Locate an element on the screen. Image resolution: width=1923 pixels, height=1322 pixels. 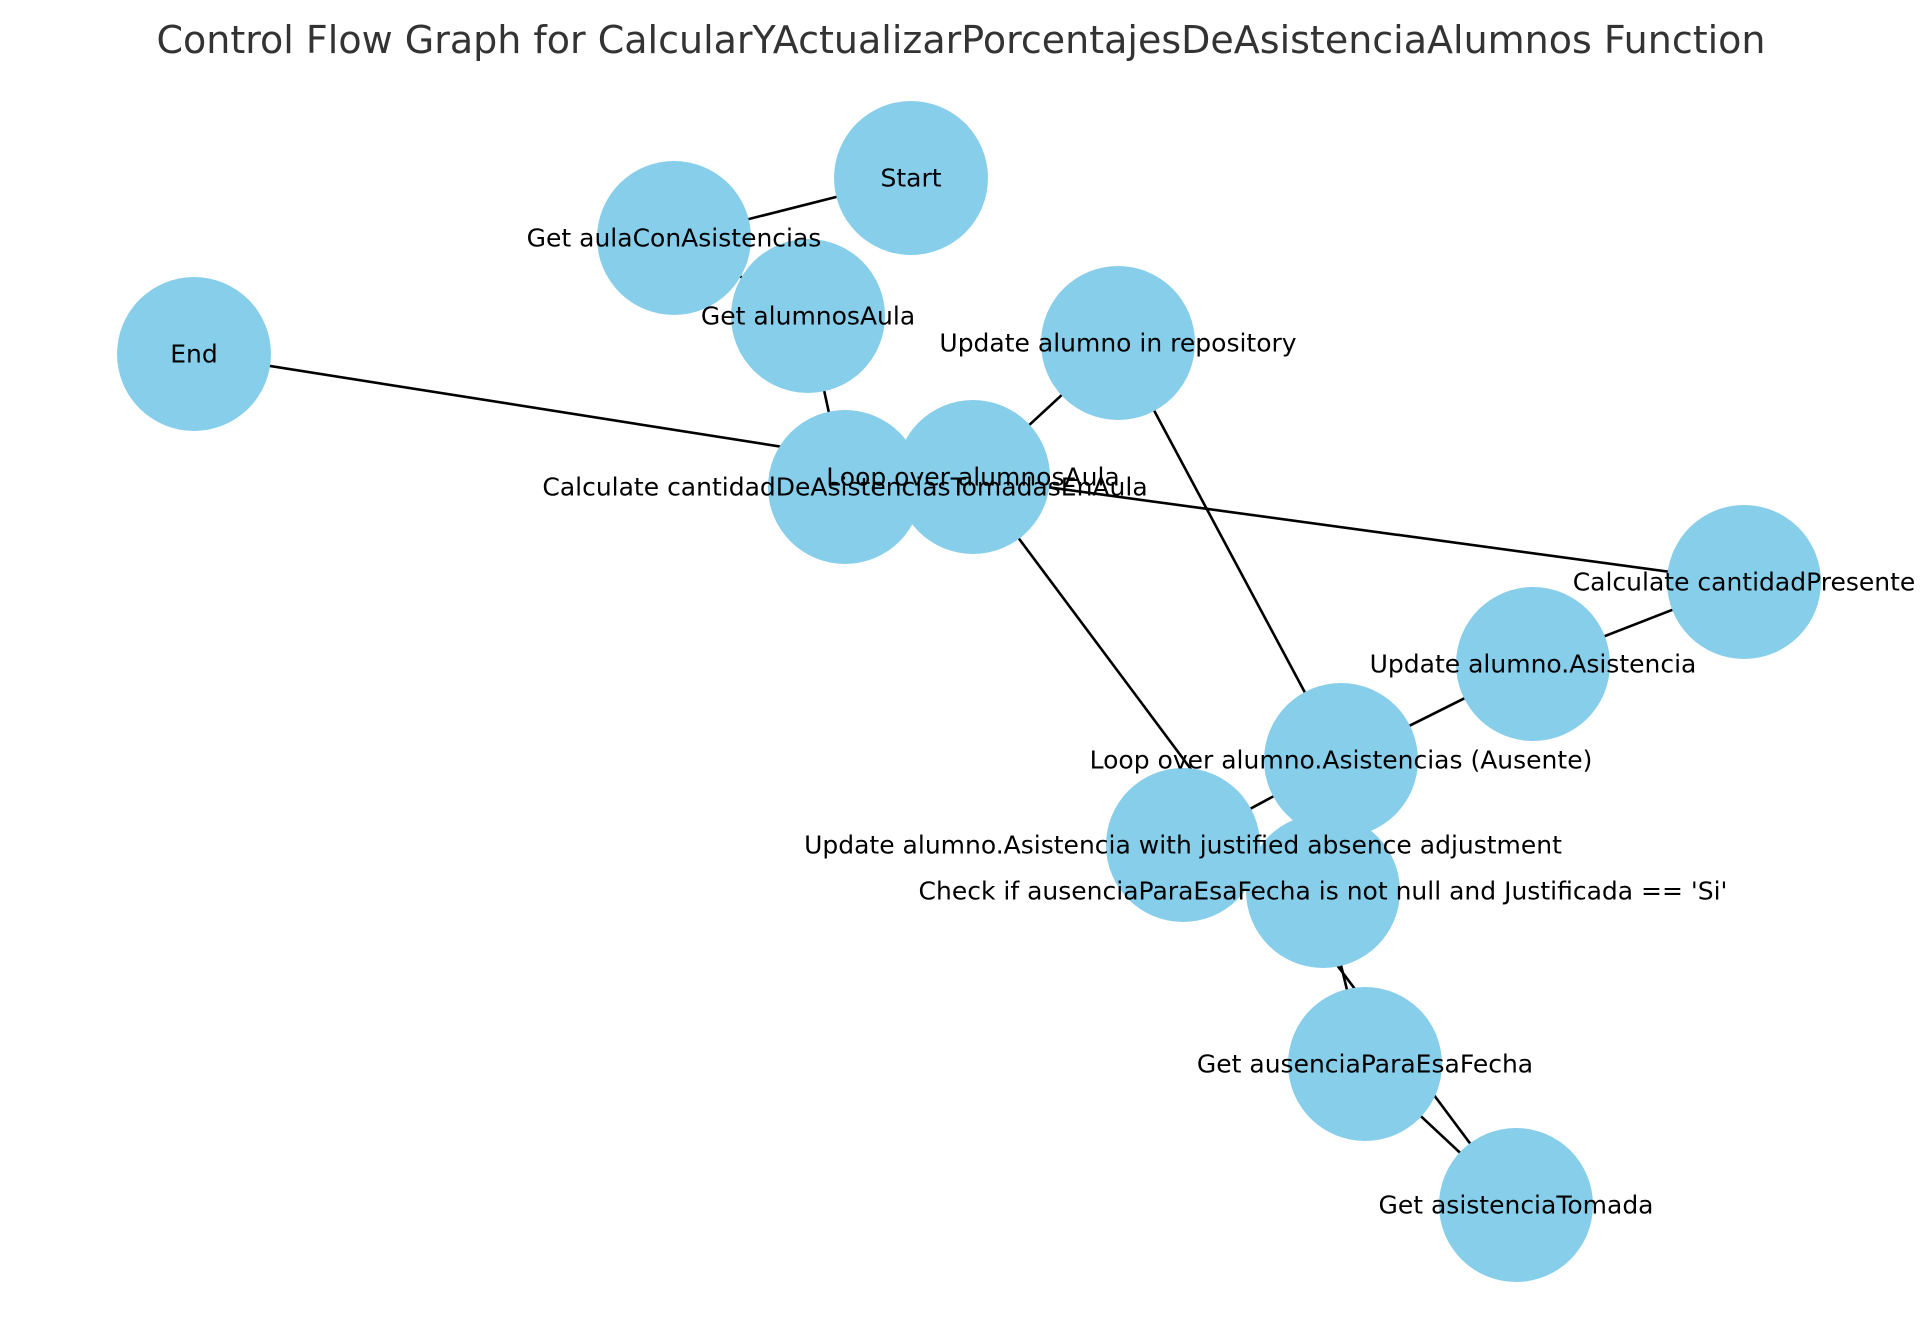
node-label-get-alumnos: Get alumnosAula is located at coordinates (808, 316).